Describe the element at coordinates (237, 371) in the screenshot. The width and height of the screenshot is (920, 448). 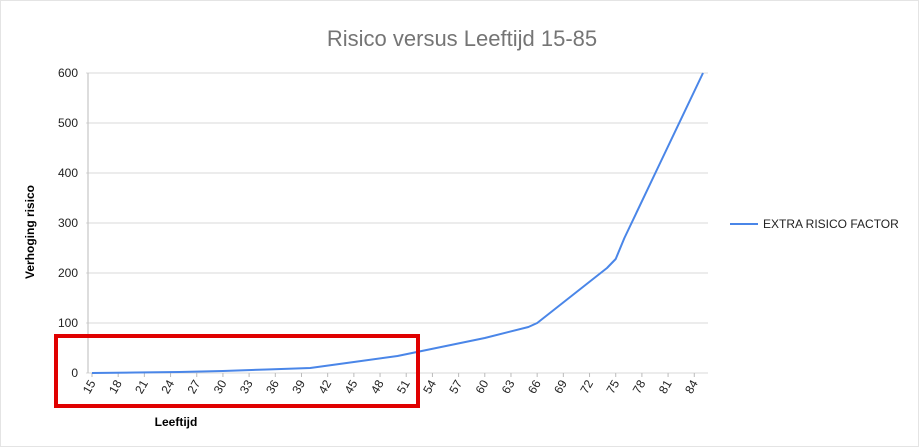
I see `highlight-box` at that location.